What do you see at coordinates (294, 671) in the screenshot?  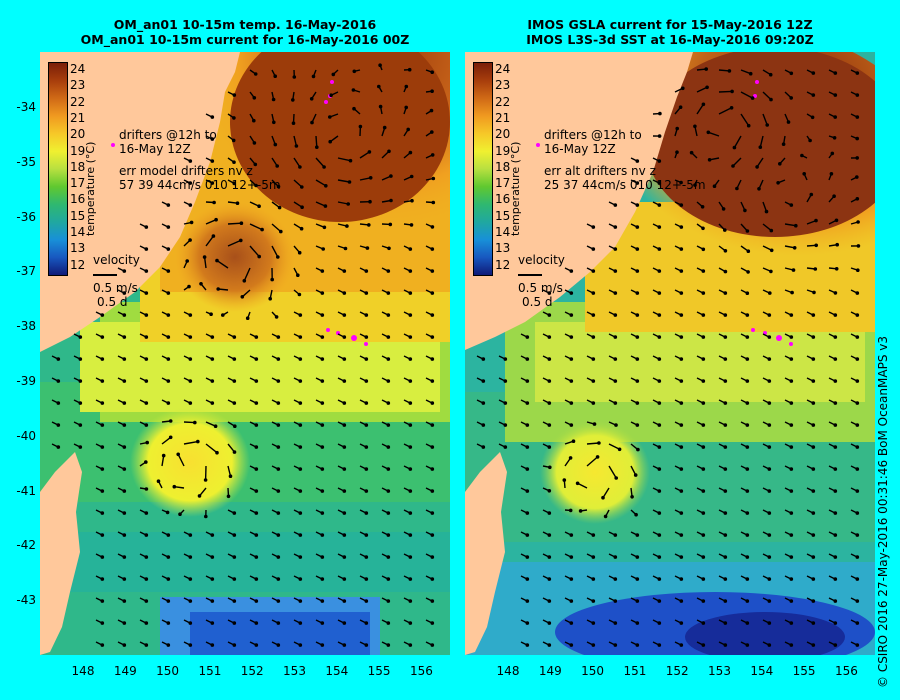 I see `longitude-tick-label: 153` at bounding box center [294, 671].